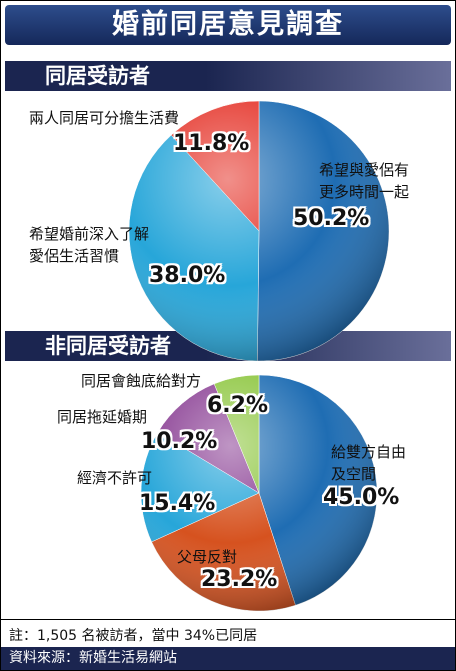 The width and height of the screenshot is (456, 671). Describe the element at coordinates (361, 497) in the screenshot. I see `value-label: 45.0%` at that location.